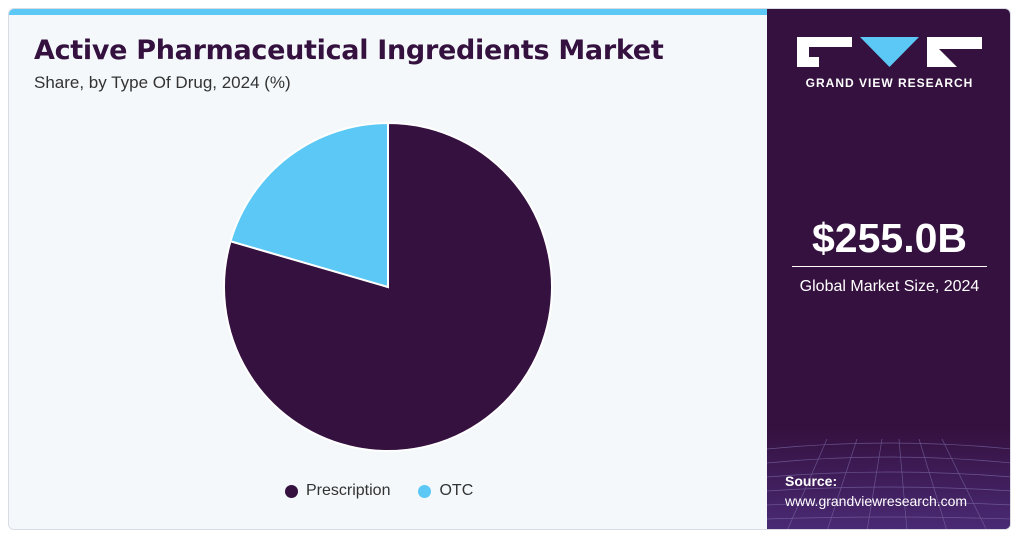  Describe the element at coordinates (309, 205) in the screenshot. I see `pie-slice-otc` at that location.